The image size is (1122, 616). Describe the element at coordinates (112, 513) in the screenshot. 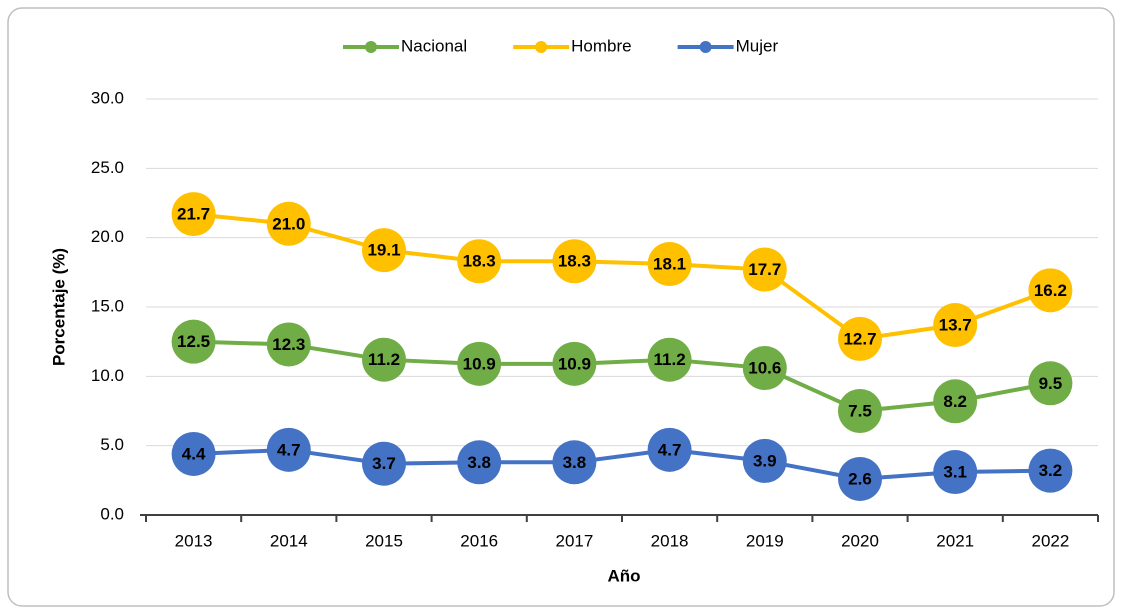

I see `y-tick-label: 0.0` at that location.